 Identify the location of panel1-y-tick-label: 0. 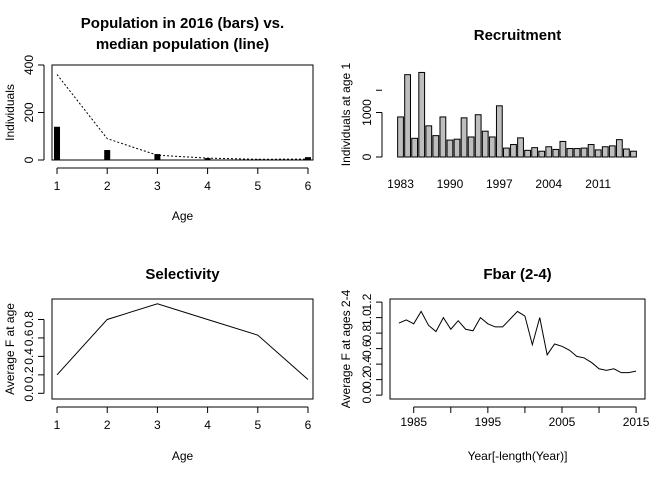
(29, 159).